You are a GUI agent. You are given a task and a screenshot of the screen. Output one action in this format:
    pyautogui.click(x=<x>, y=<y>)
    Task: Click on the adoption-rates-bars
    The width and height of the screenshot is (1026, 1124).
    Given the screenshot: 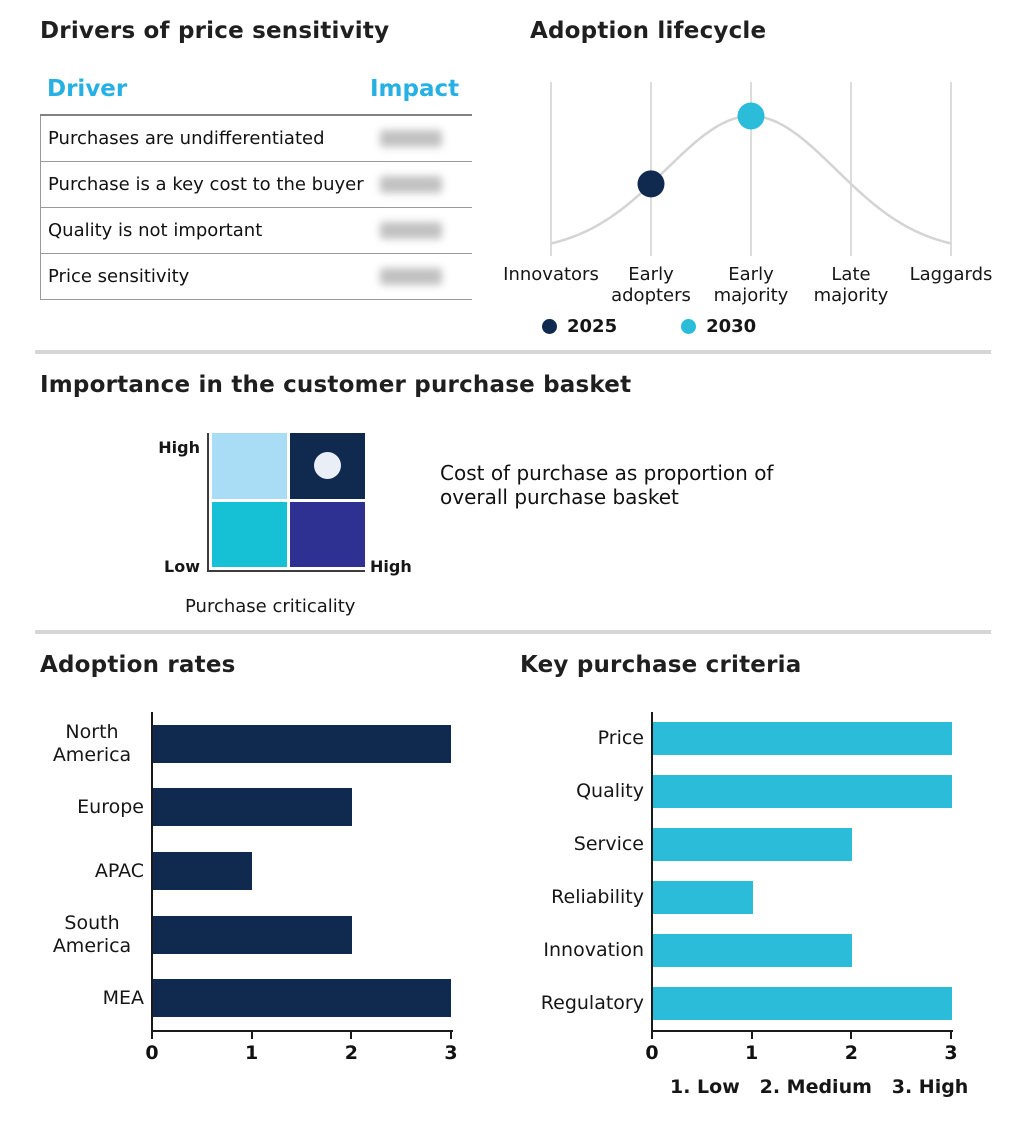 What is the action you would take?
    pyautogui.click(x=302, y=871)
    